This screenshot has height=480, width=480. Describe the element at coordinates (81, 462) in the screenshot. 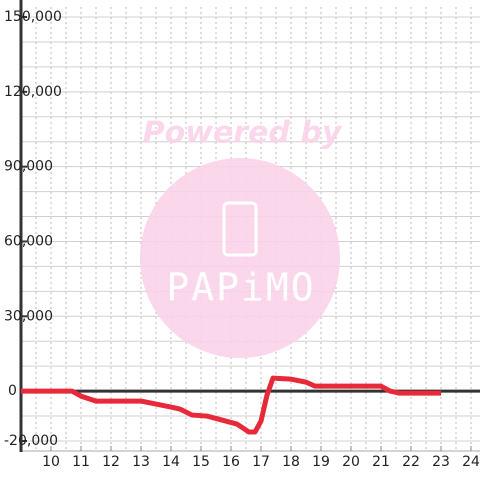

I see `x-tick-label: 11` at that location.